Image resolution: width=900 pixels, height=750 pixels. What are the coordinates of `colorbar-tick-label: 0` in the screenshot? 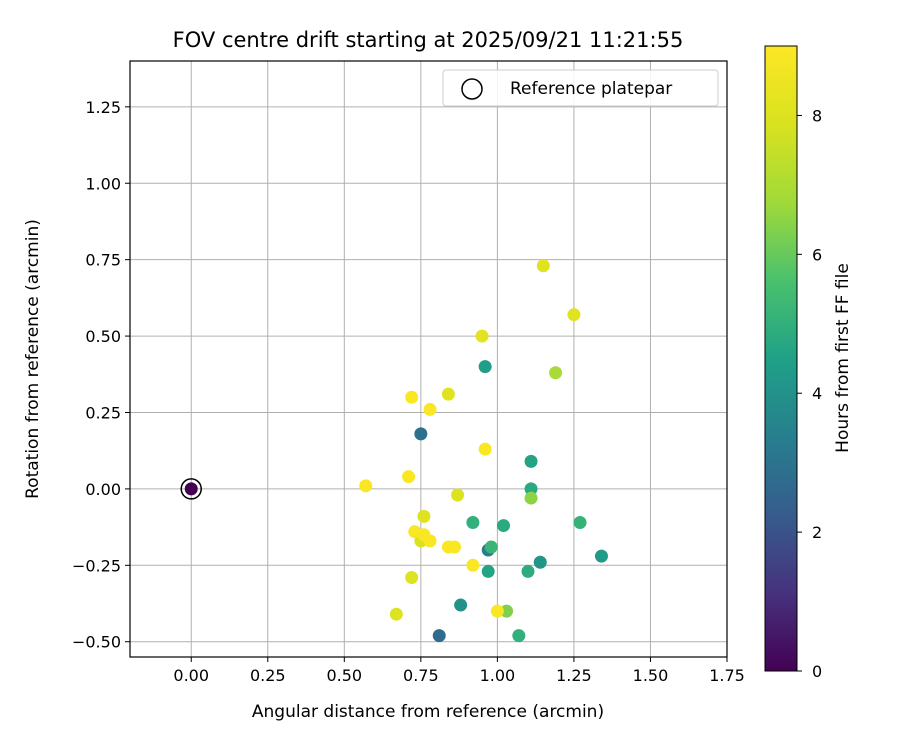 It's located at (817, 671).